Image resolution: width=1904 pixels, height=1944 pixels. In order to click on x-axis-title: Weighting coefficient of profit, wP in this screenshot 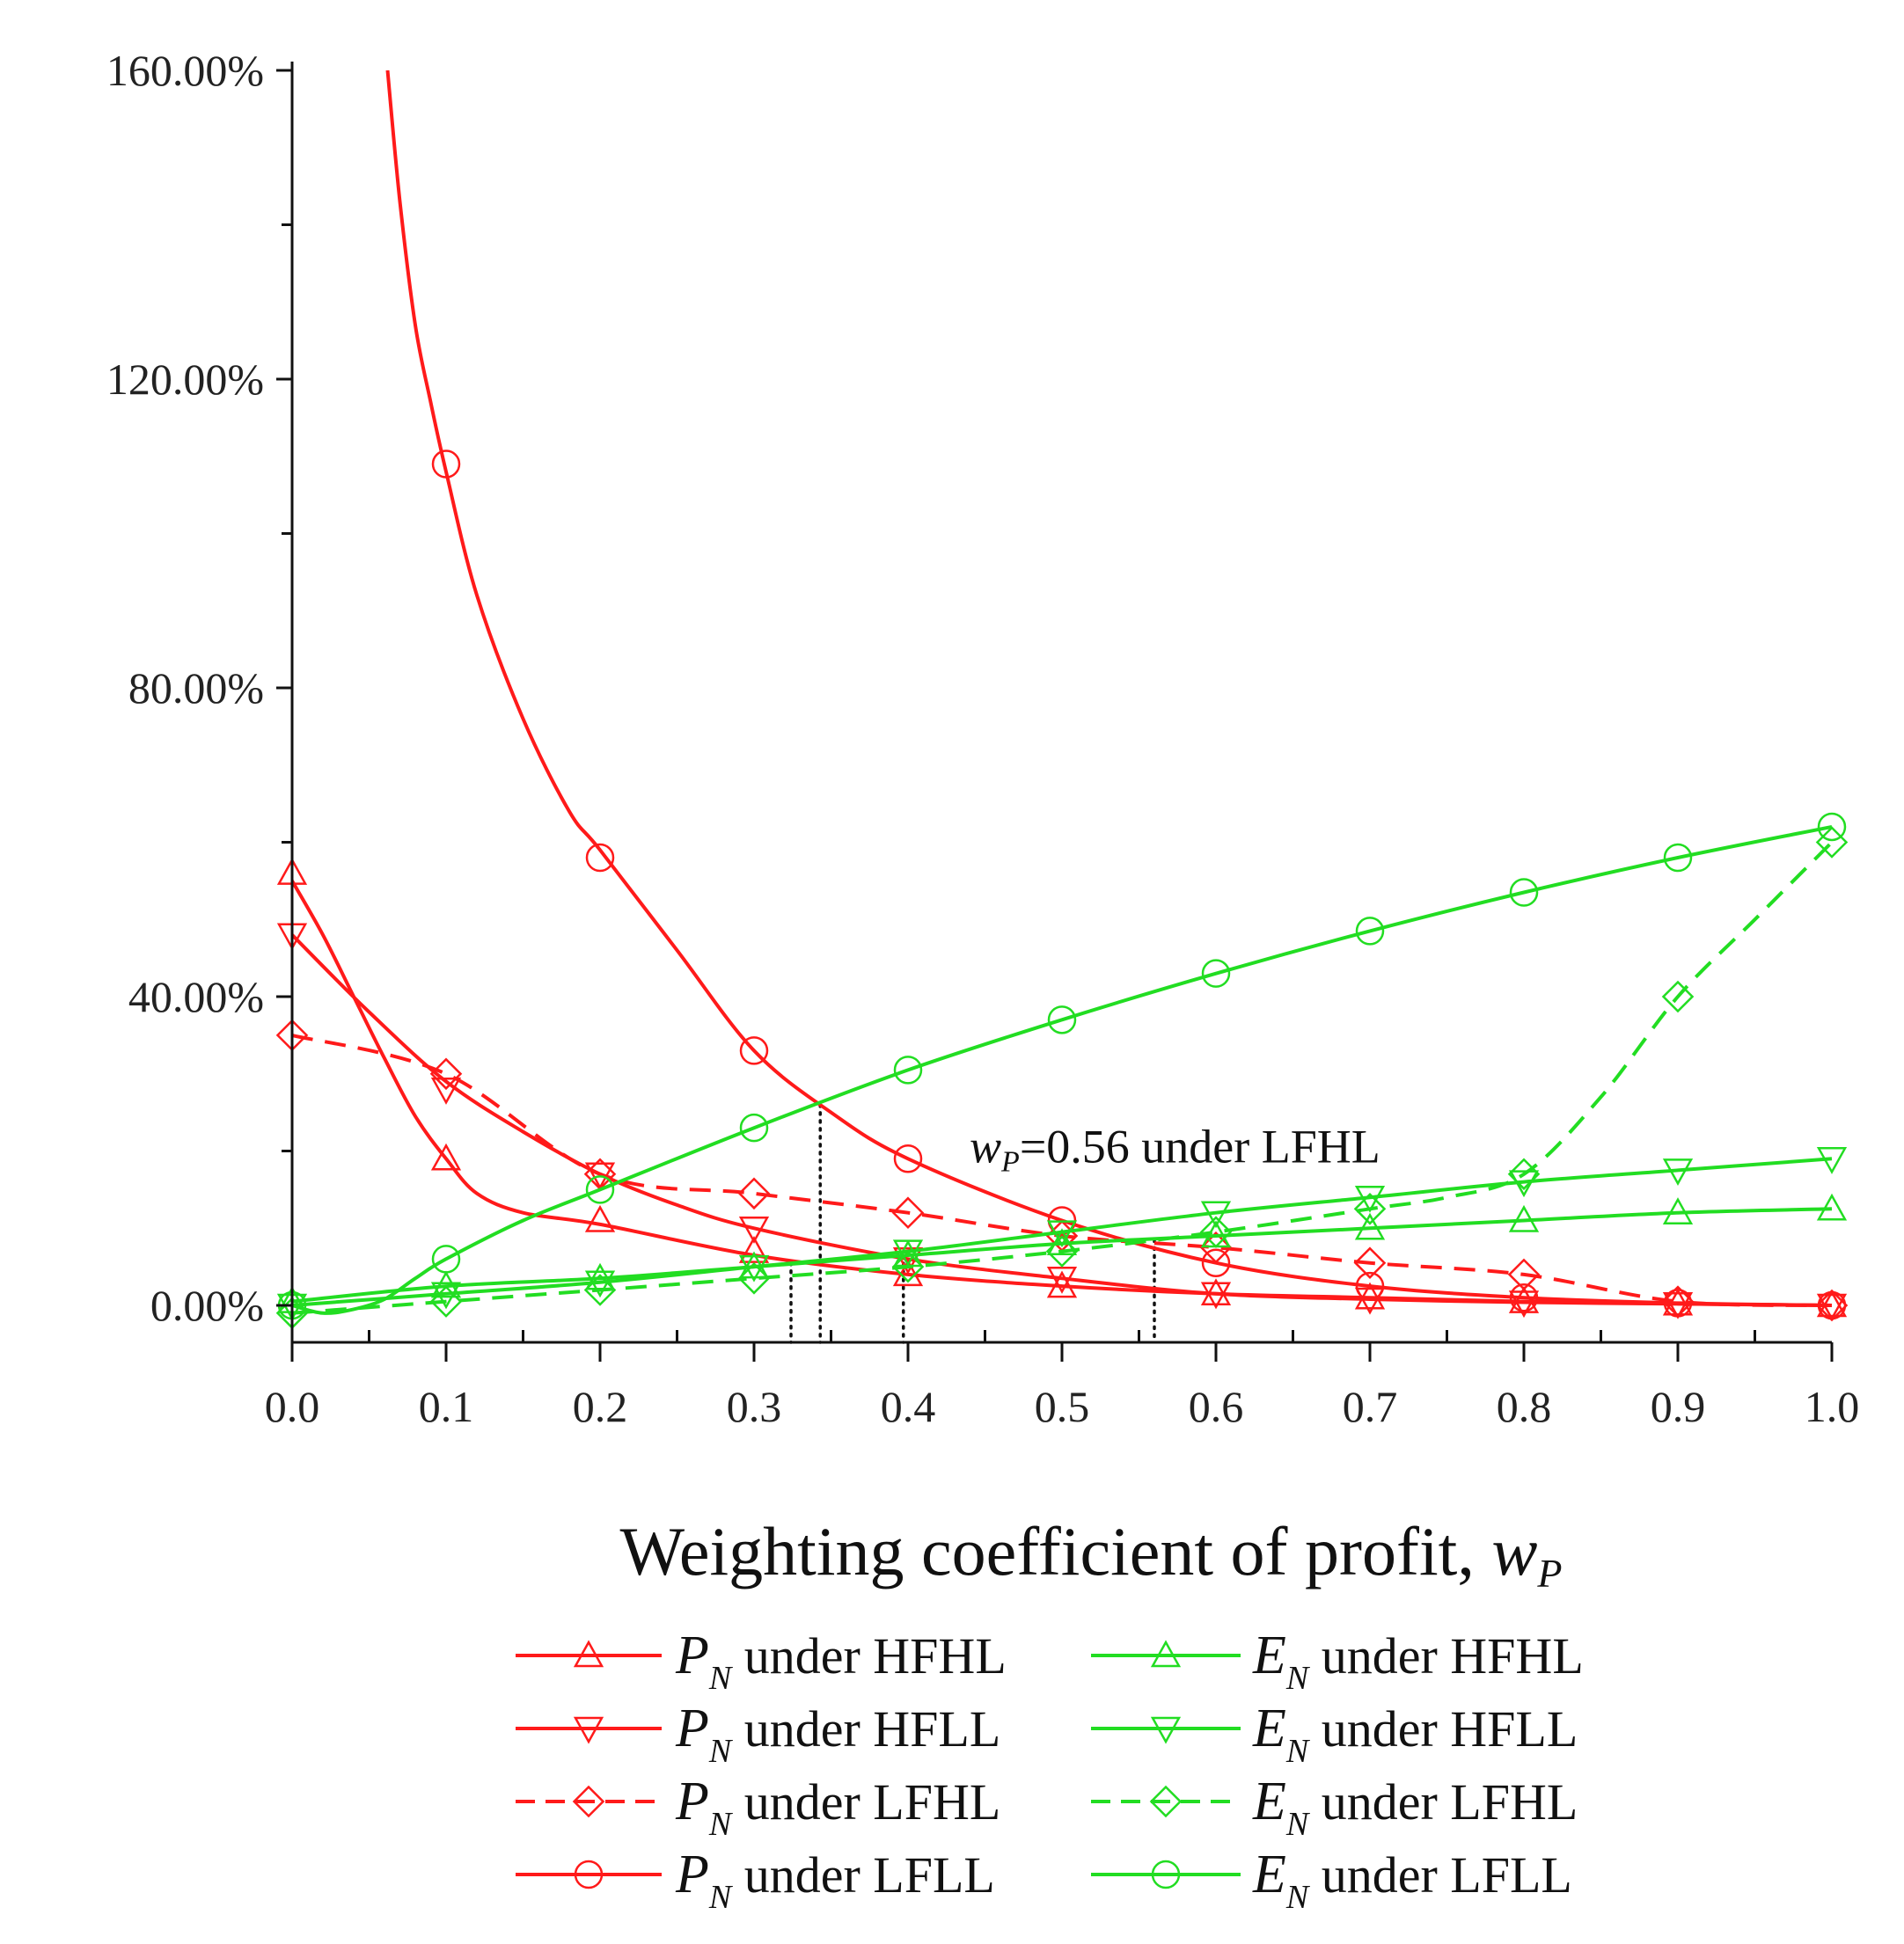, I will do `click(1091, 1554)`.